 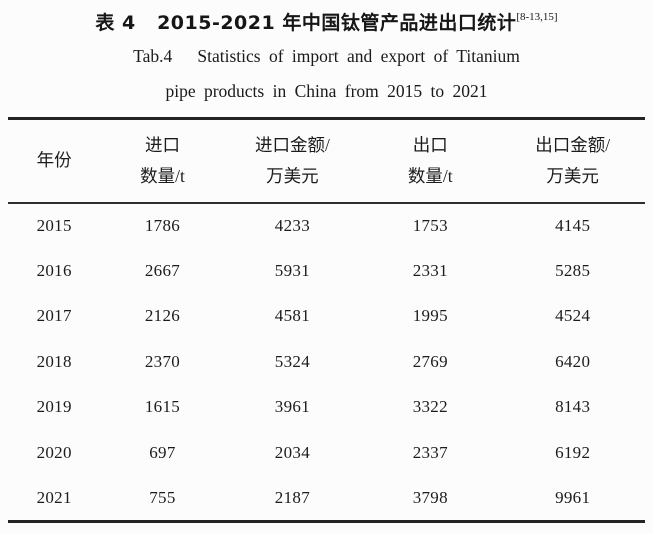 I want to click on cell-export-value: 5285, so click(x=573, y=270).